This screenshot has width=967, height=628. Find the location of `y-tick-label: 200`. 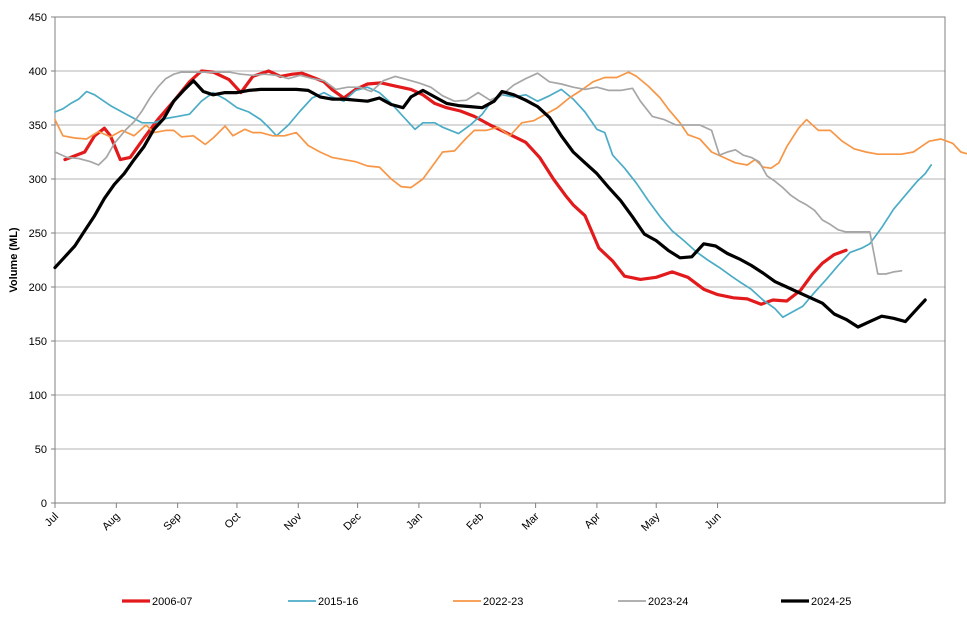

y-tick-label: 200 is located at coordinates (38, 288).